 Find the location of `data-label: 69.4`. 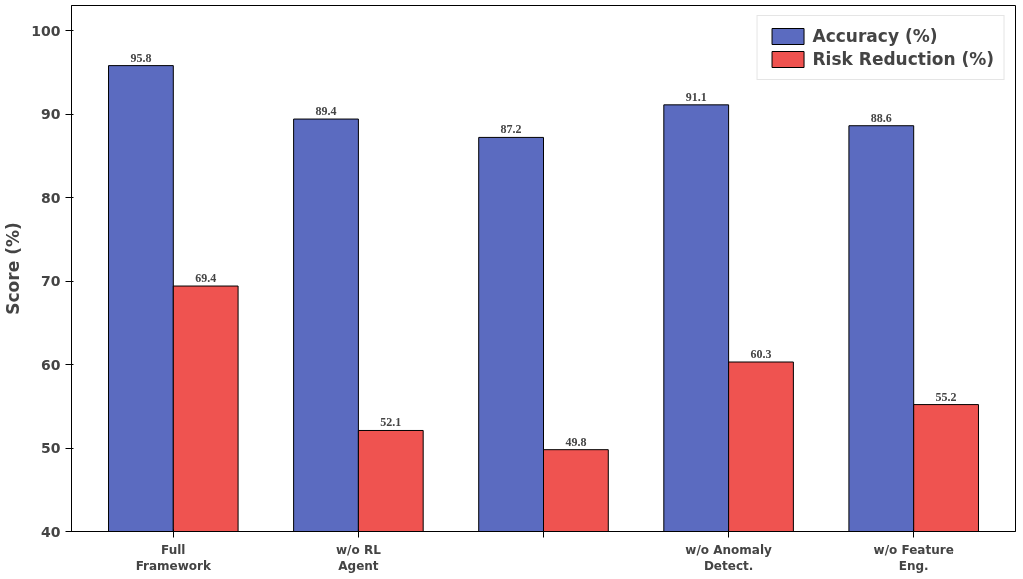

data-label: 69.4 is located at coordinates (206, 278).